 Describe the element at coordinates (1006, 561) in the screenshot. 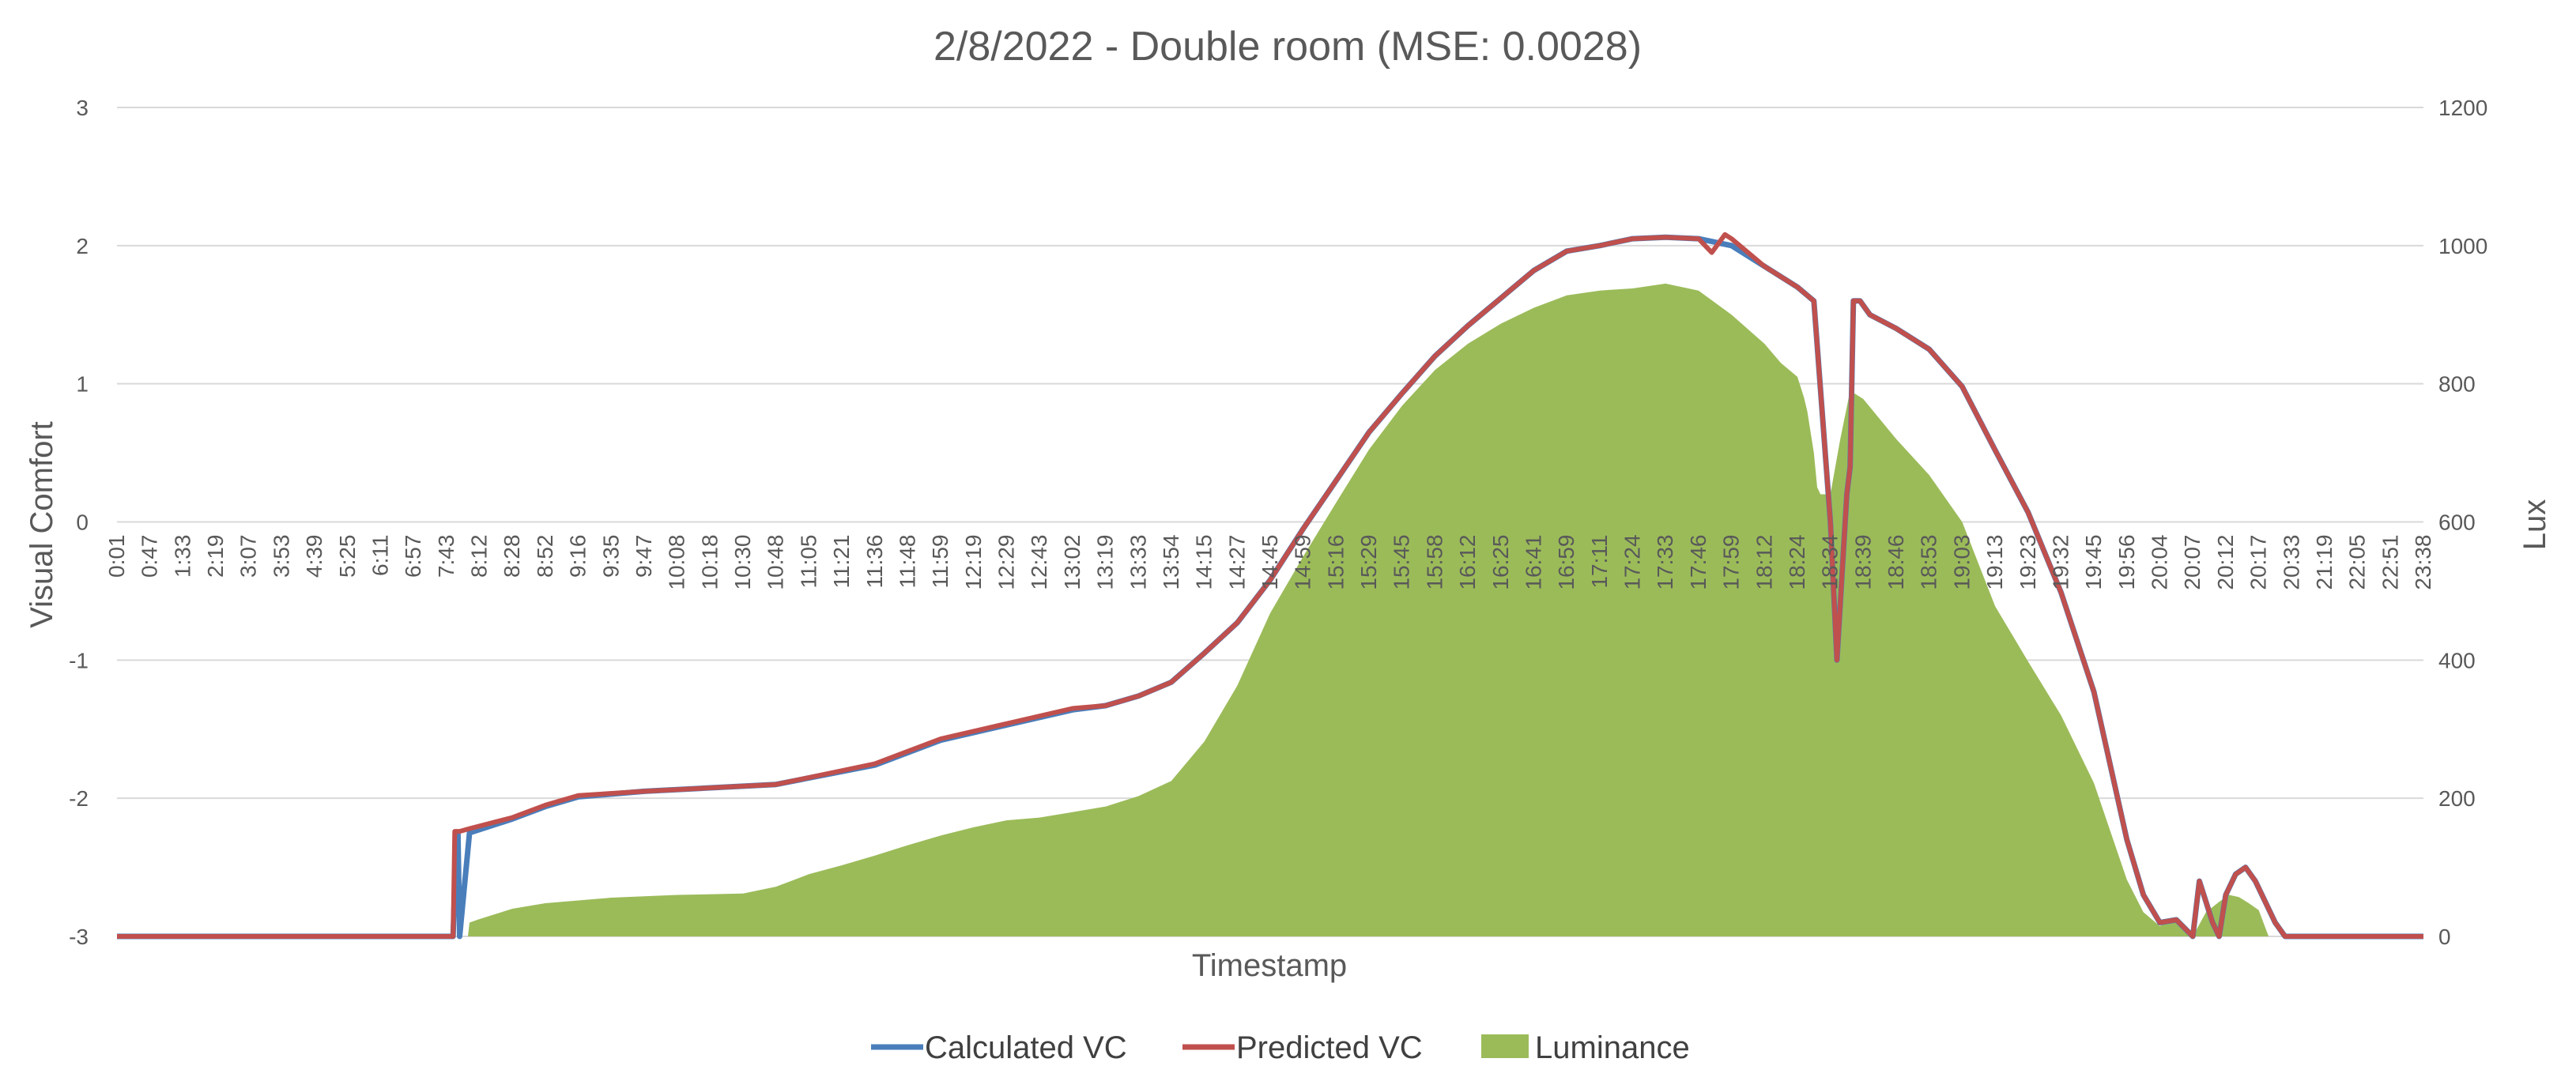

I see `x-tick-label: 12:29` at that location.